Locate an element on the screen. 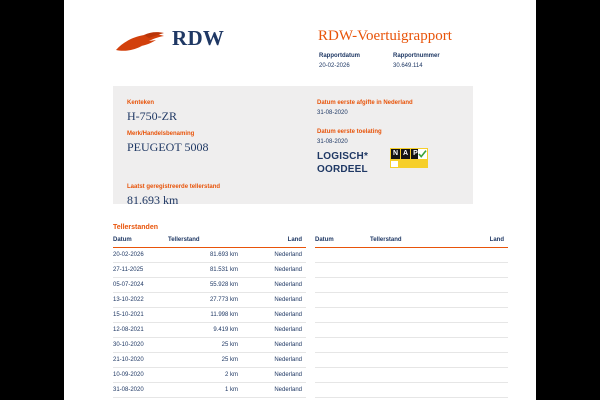 This screenshot has height=400, width=600. cell-datum: 13-10-2022 is located at coordinates (140, 300).